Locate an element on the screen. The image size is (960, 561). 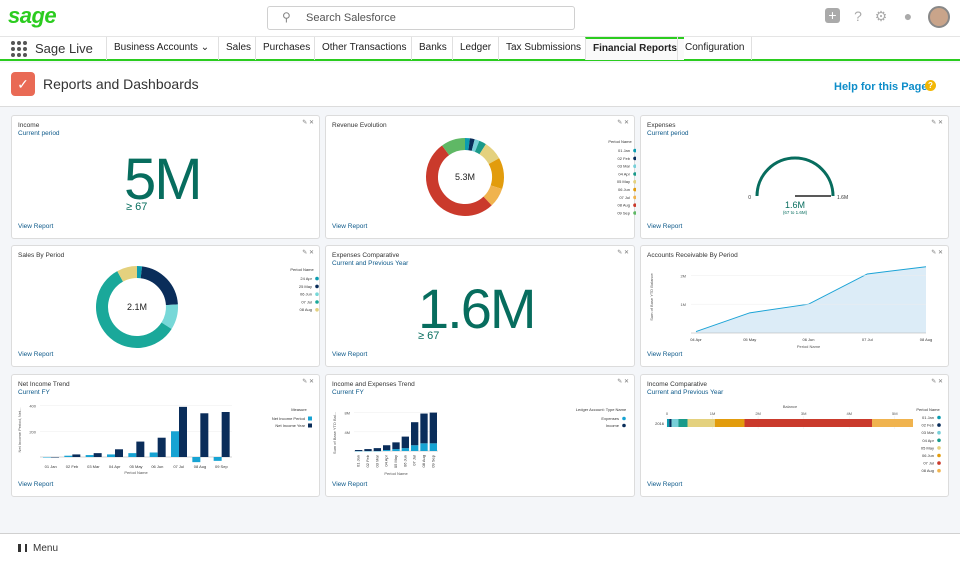
slice-03-mar is located at coordinates (475, 145).